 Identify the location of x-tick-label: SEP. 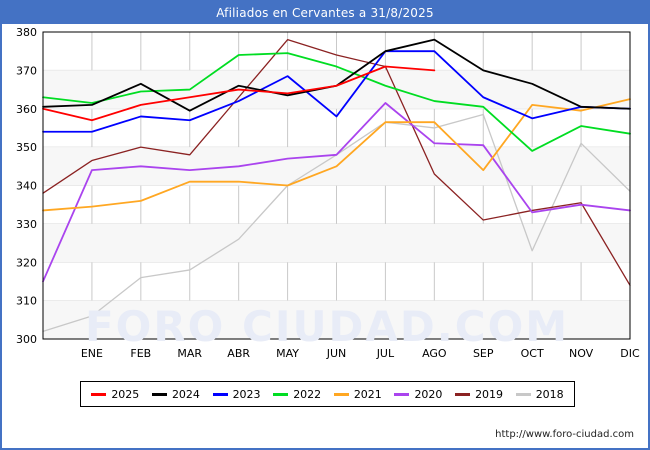
(483, 353).